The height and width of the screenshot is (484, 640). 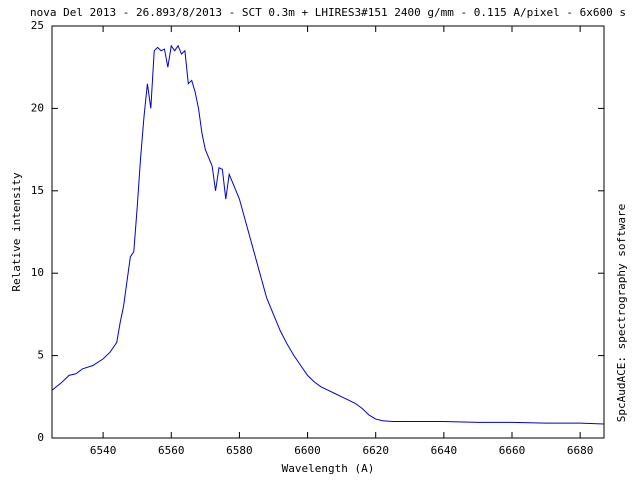 What do you see at coordinates (512, 450) in the screenshot?
I see `x-tick-label: 6660` at bounding box center [512, 450].